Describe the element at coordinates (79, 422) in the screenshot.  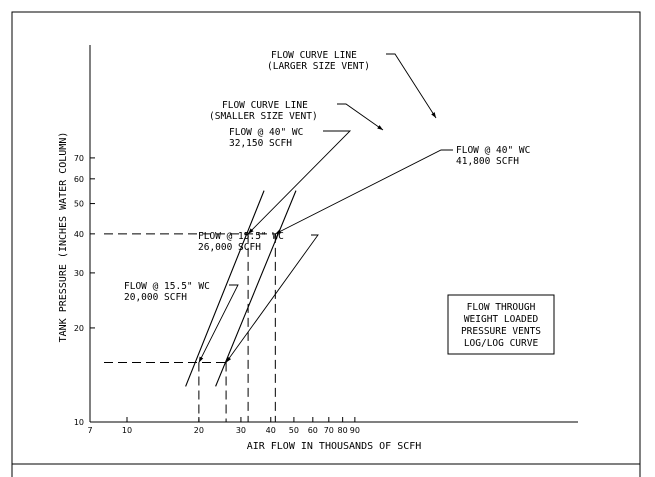
I see `y-tick-label: 10` at that location.